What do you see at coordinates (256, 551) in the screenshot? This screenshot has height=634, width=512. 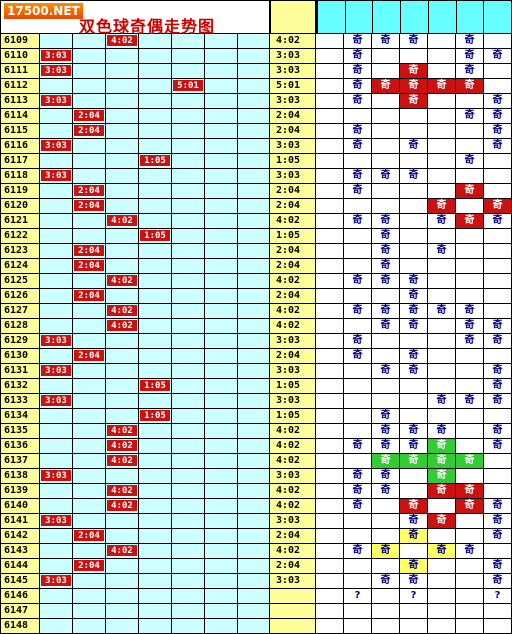 I see `issue-row: 6143 4:02 4:02 奇奇奇奇` at bounding box center [256, 551].